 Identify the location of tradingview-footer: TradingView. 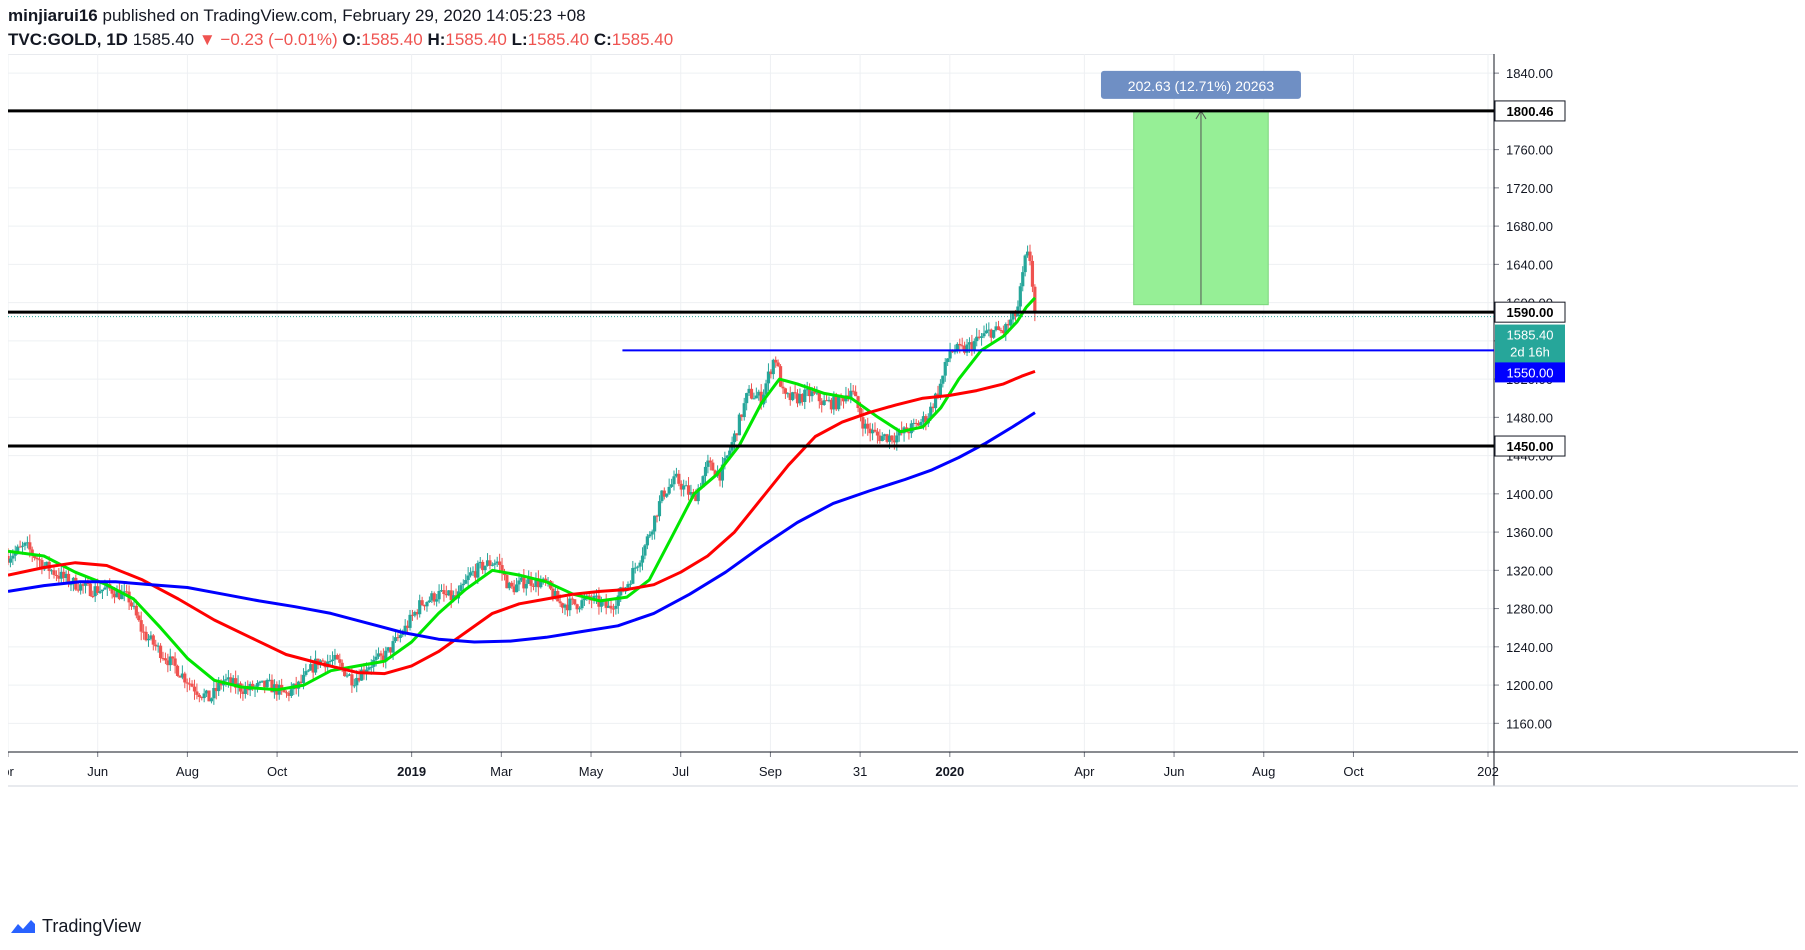
(75, 926).